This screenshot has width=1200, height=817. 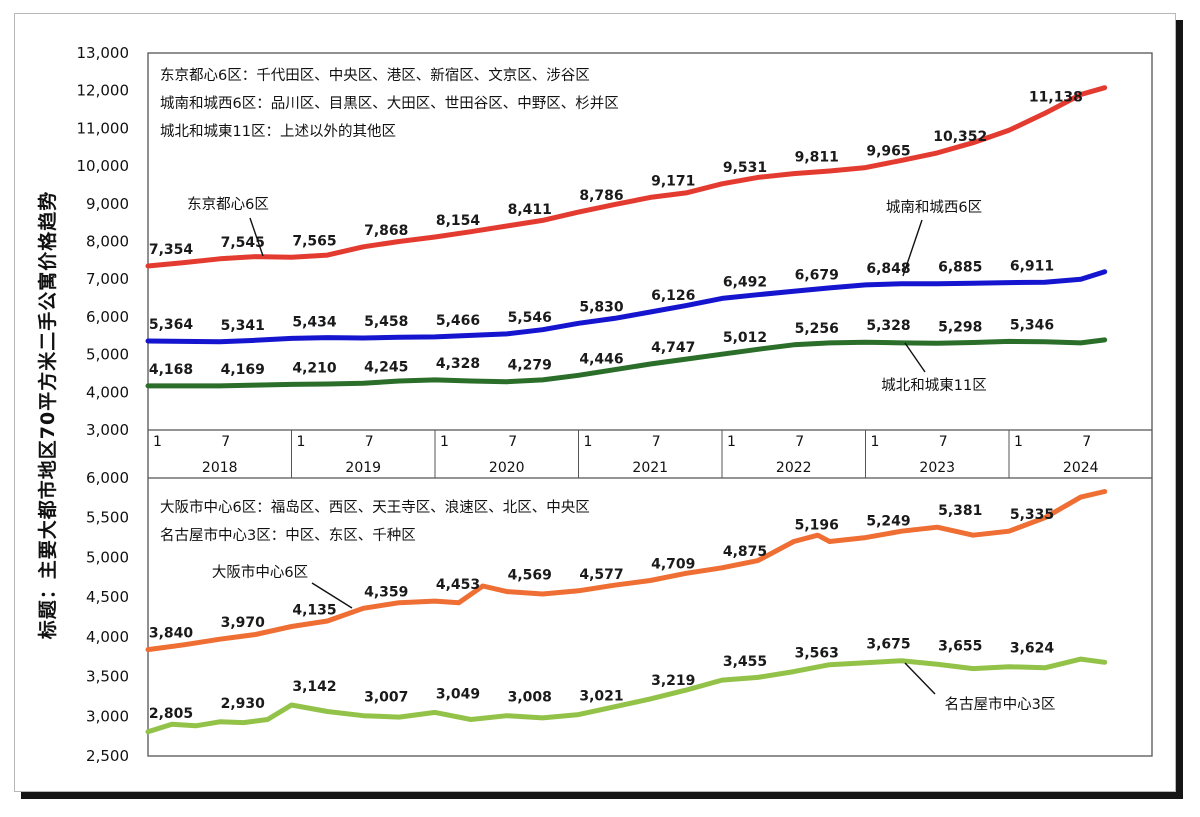 What do you see at coordinates (745, 282) in the screenshot?
I see `data-label: 6,492` at bounding box center [745, 282].